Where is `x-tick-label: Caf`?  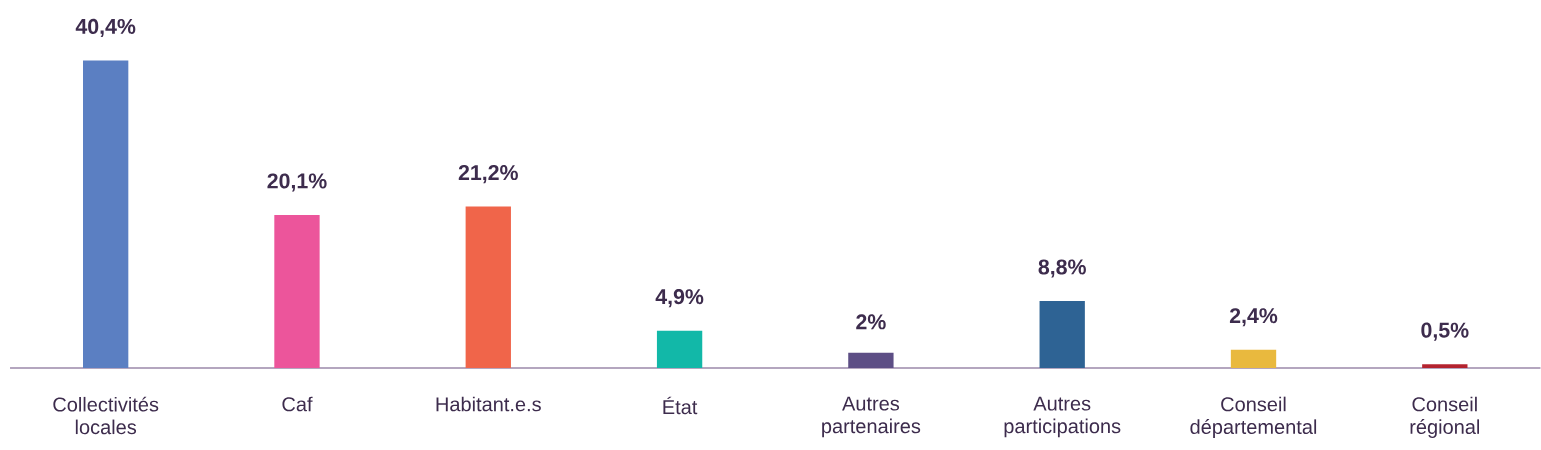
x-tick-label: Caf is located at coordinates (297, 404).